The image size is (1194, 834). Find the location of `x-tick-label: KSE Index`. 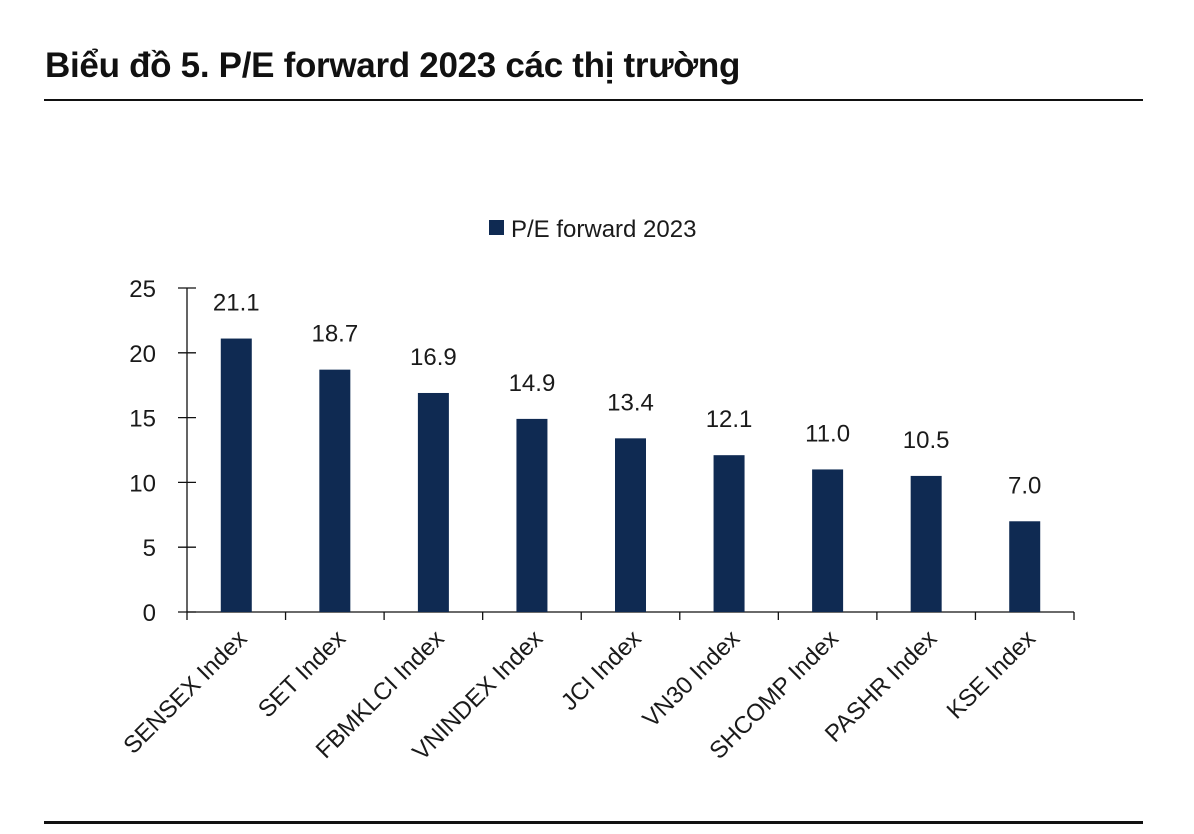

x-tick-label: KSE Index is located at coordinates (991, 674).